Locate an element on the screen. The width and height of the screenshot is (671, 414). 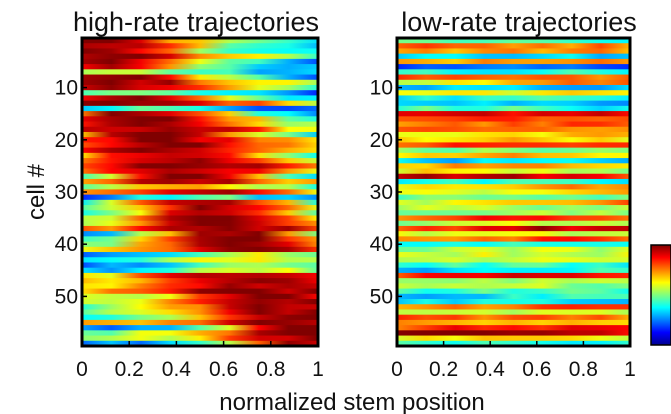
x-tick-label: 0 is located at coordinates (82, 369).